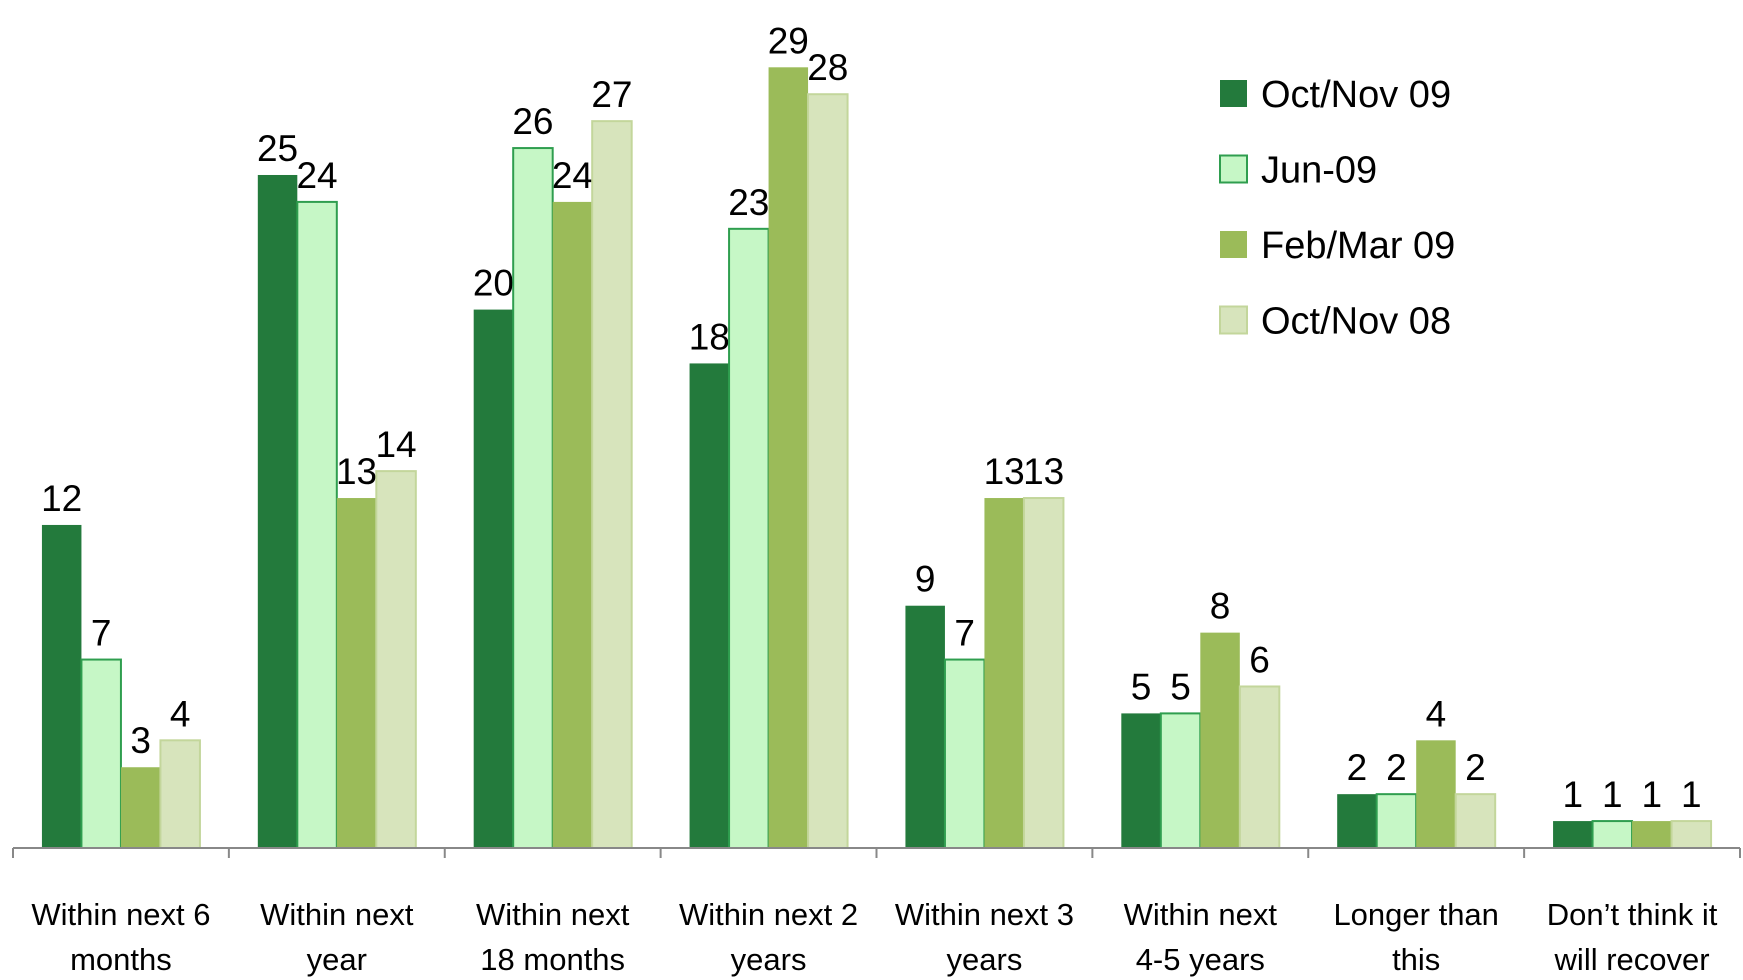  Describe the element at coordinates (925, 579) in the screenshot. I see `data-label: 9` at that location.